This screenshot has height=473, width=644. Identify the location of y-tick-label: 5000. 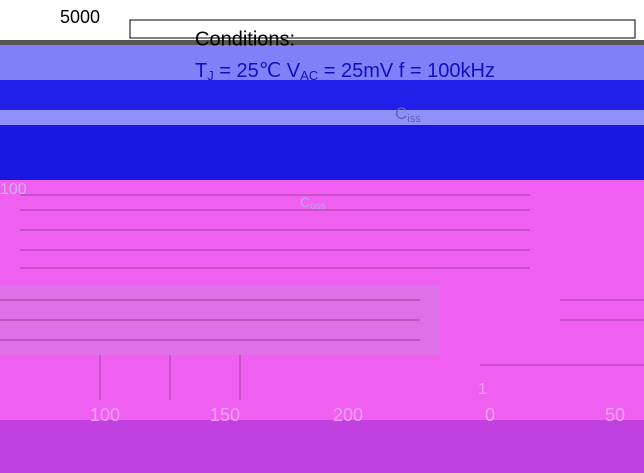
(80, 17).